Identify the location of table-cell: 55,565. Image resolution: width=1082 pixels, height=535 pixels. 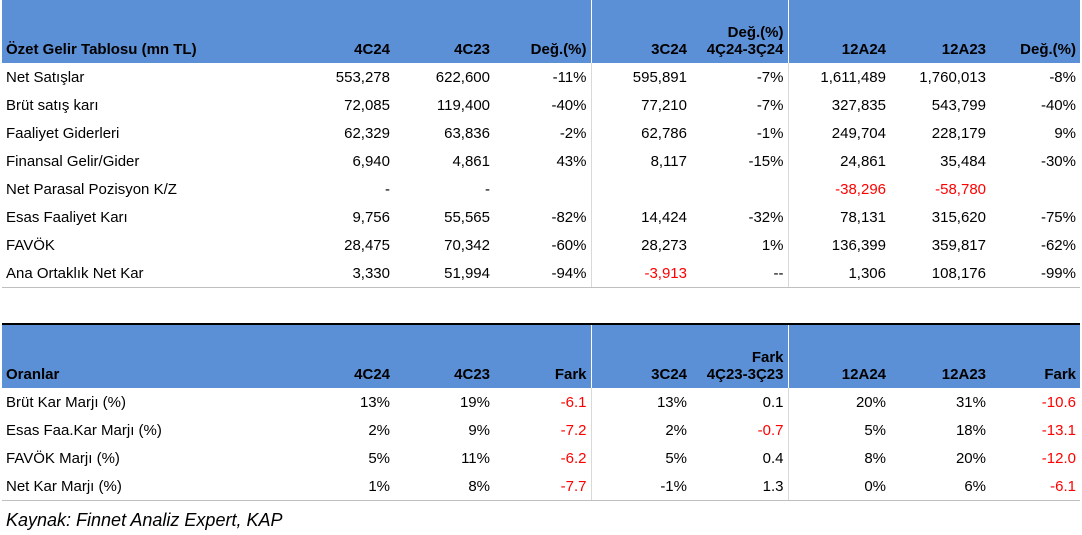
(467, 217).